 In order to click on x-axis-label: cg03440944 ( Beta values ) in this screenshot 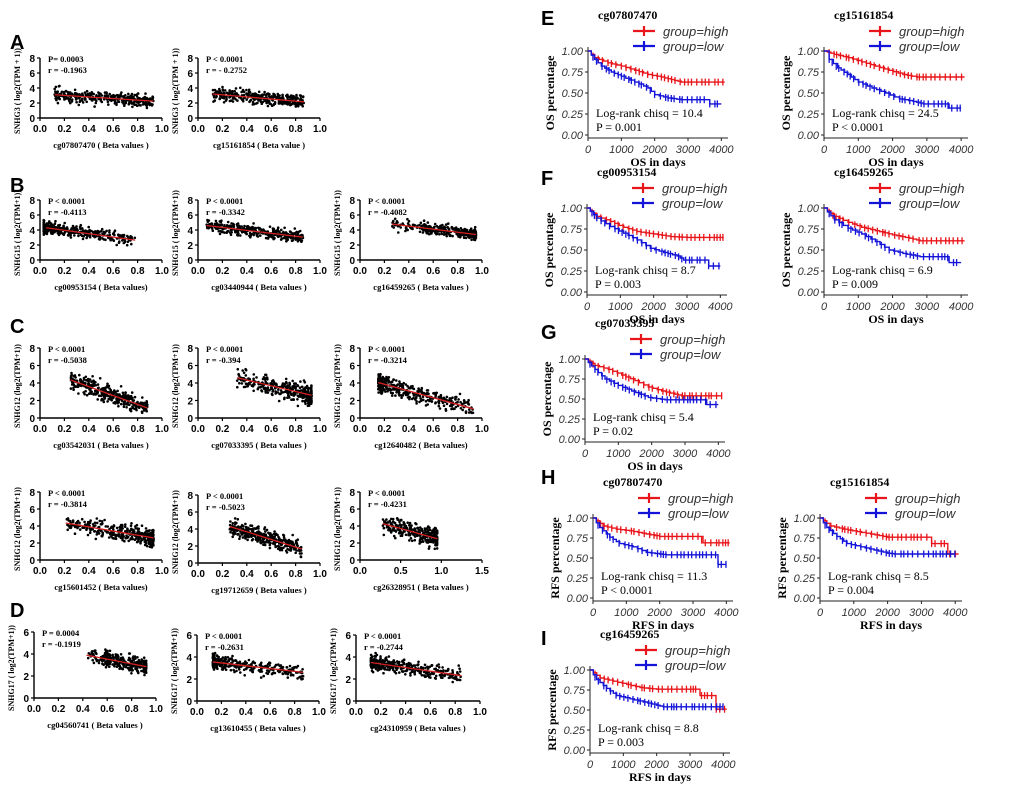, I will do `click(259, 287)`.